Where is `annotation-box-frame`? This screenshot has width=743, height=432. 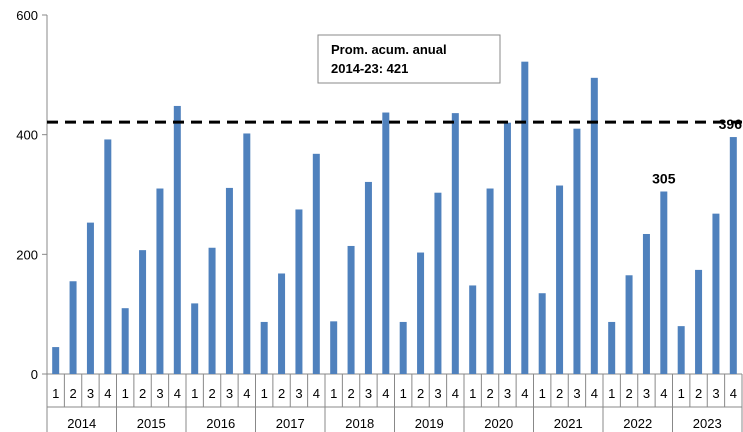
annotation-box-frame is located at coordinates (409, 59).